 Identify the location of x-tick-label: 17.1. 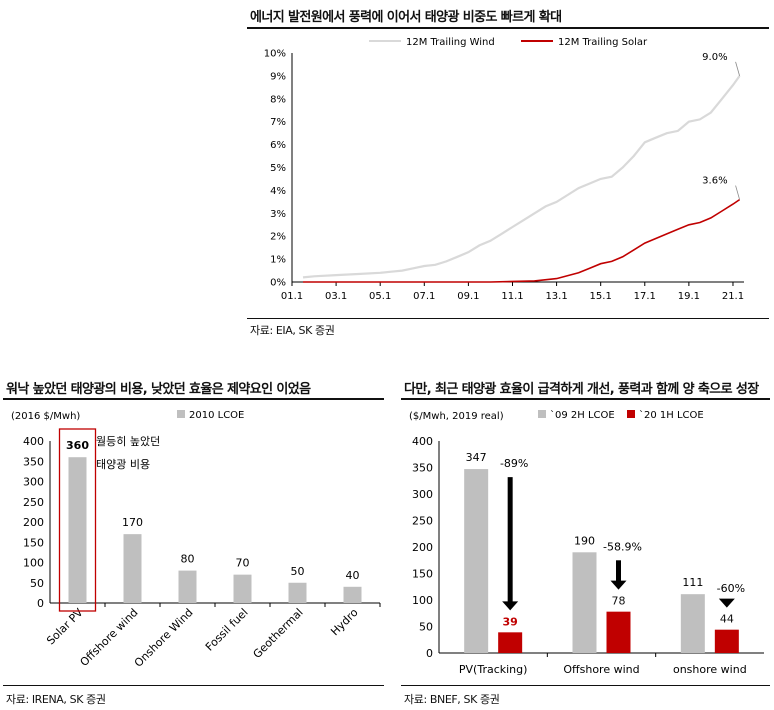
(645, 296).